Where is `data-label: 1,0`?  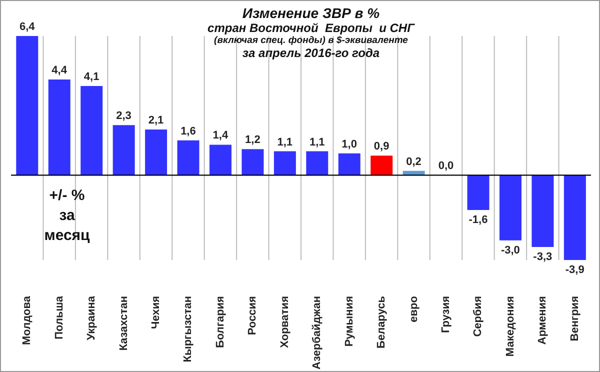 data-label: 1,0 is located at coordinates (349, 144).